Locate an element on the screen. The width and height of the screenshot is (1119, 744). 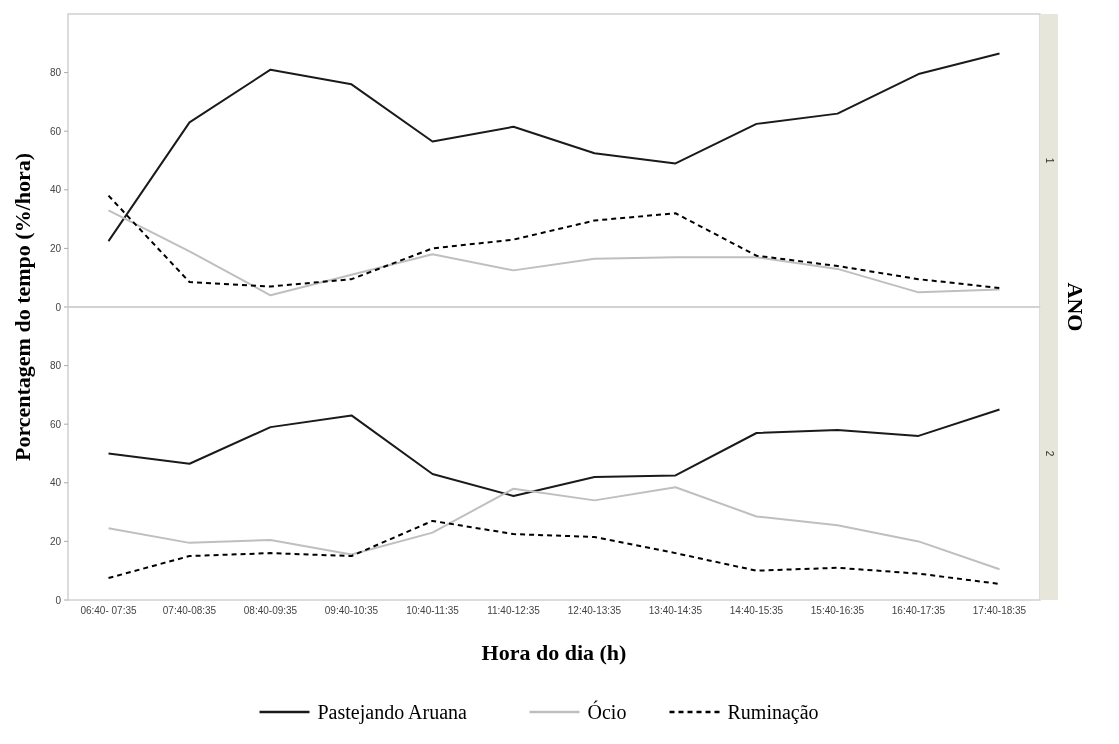
x-tick-label: 10:40-11:35 is located at coordinates (433, 610).